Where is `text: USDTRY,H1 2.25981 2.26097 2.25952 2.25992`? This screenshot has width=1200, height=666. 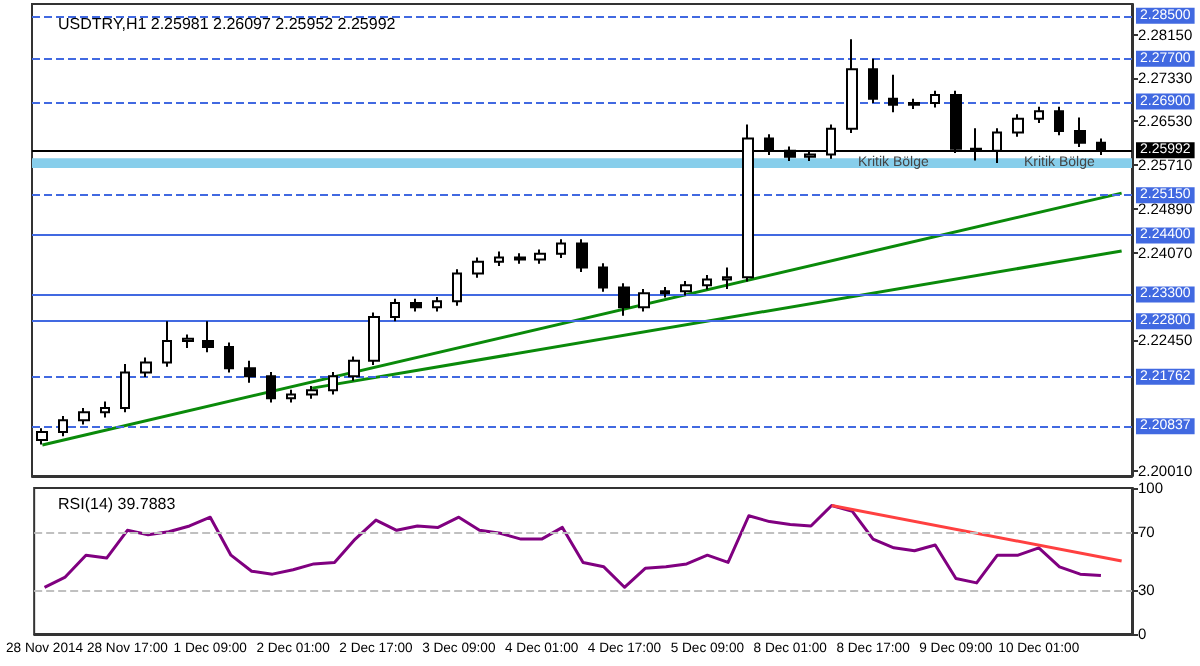
text: USDTRY,H1 2.25981 2.26097 2.25952 2.25992 is located at coordinates (227, 24).